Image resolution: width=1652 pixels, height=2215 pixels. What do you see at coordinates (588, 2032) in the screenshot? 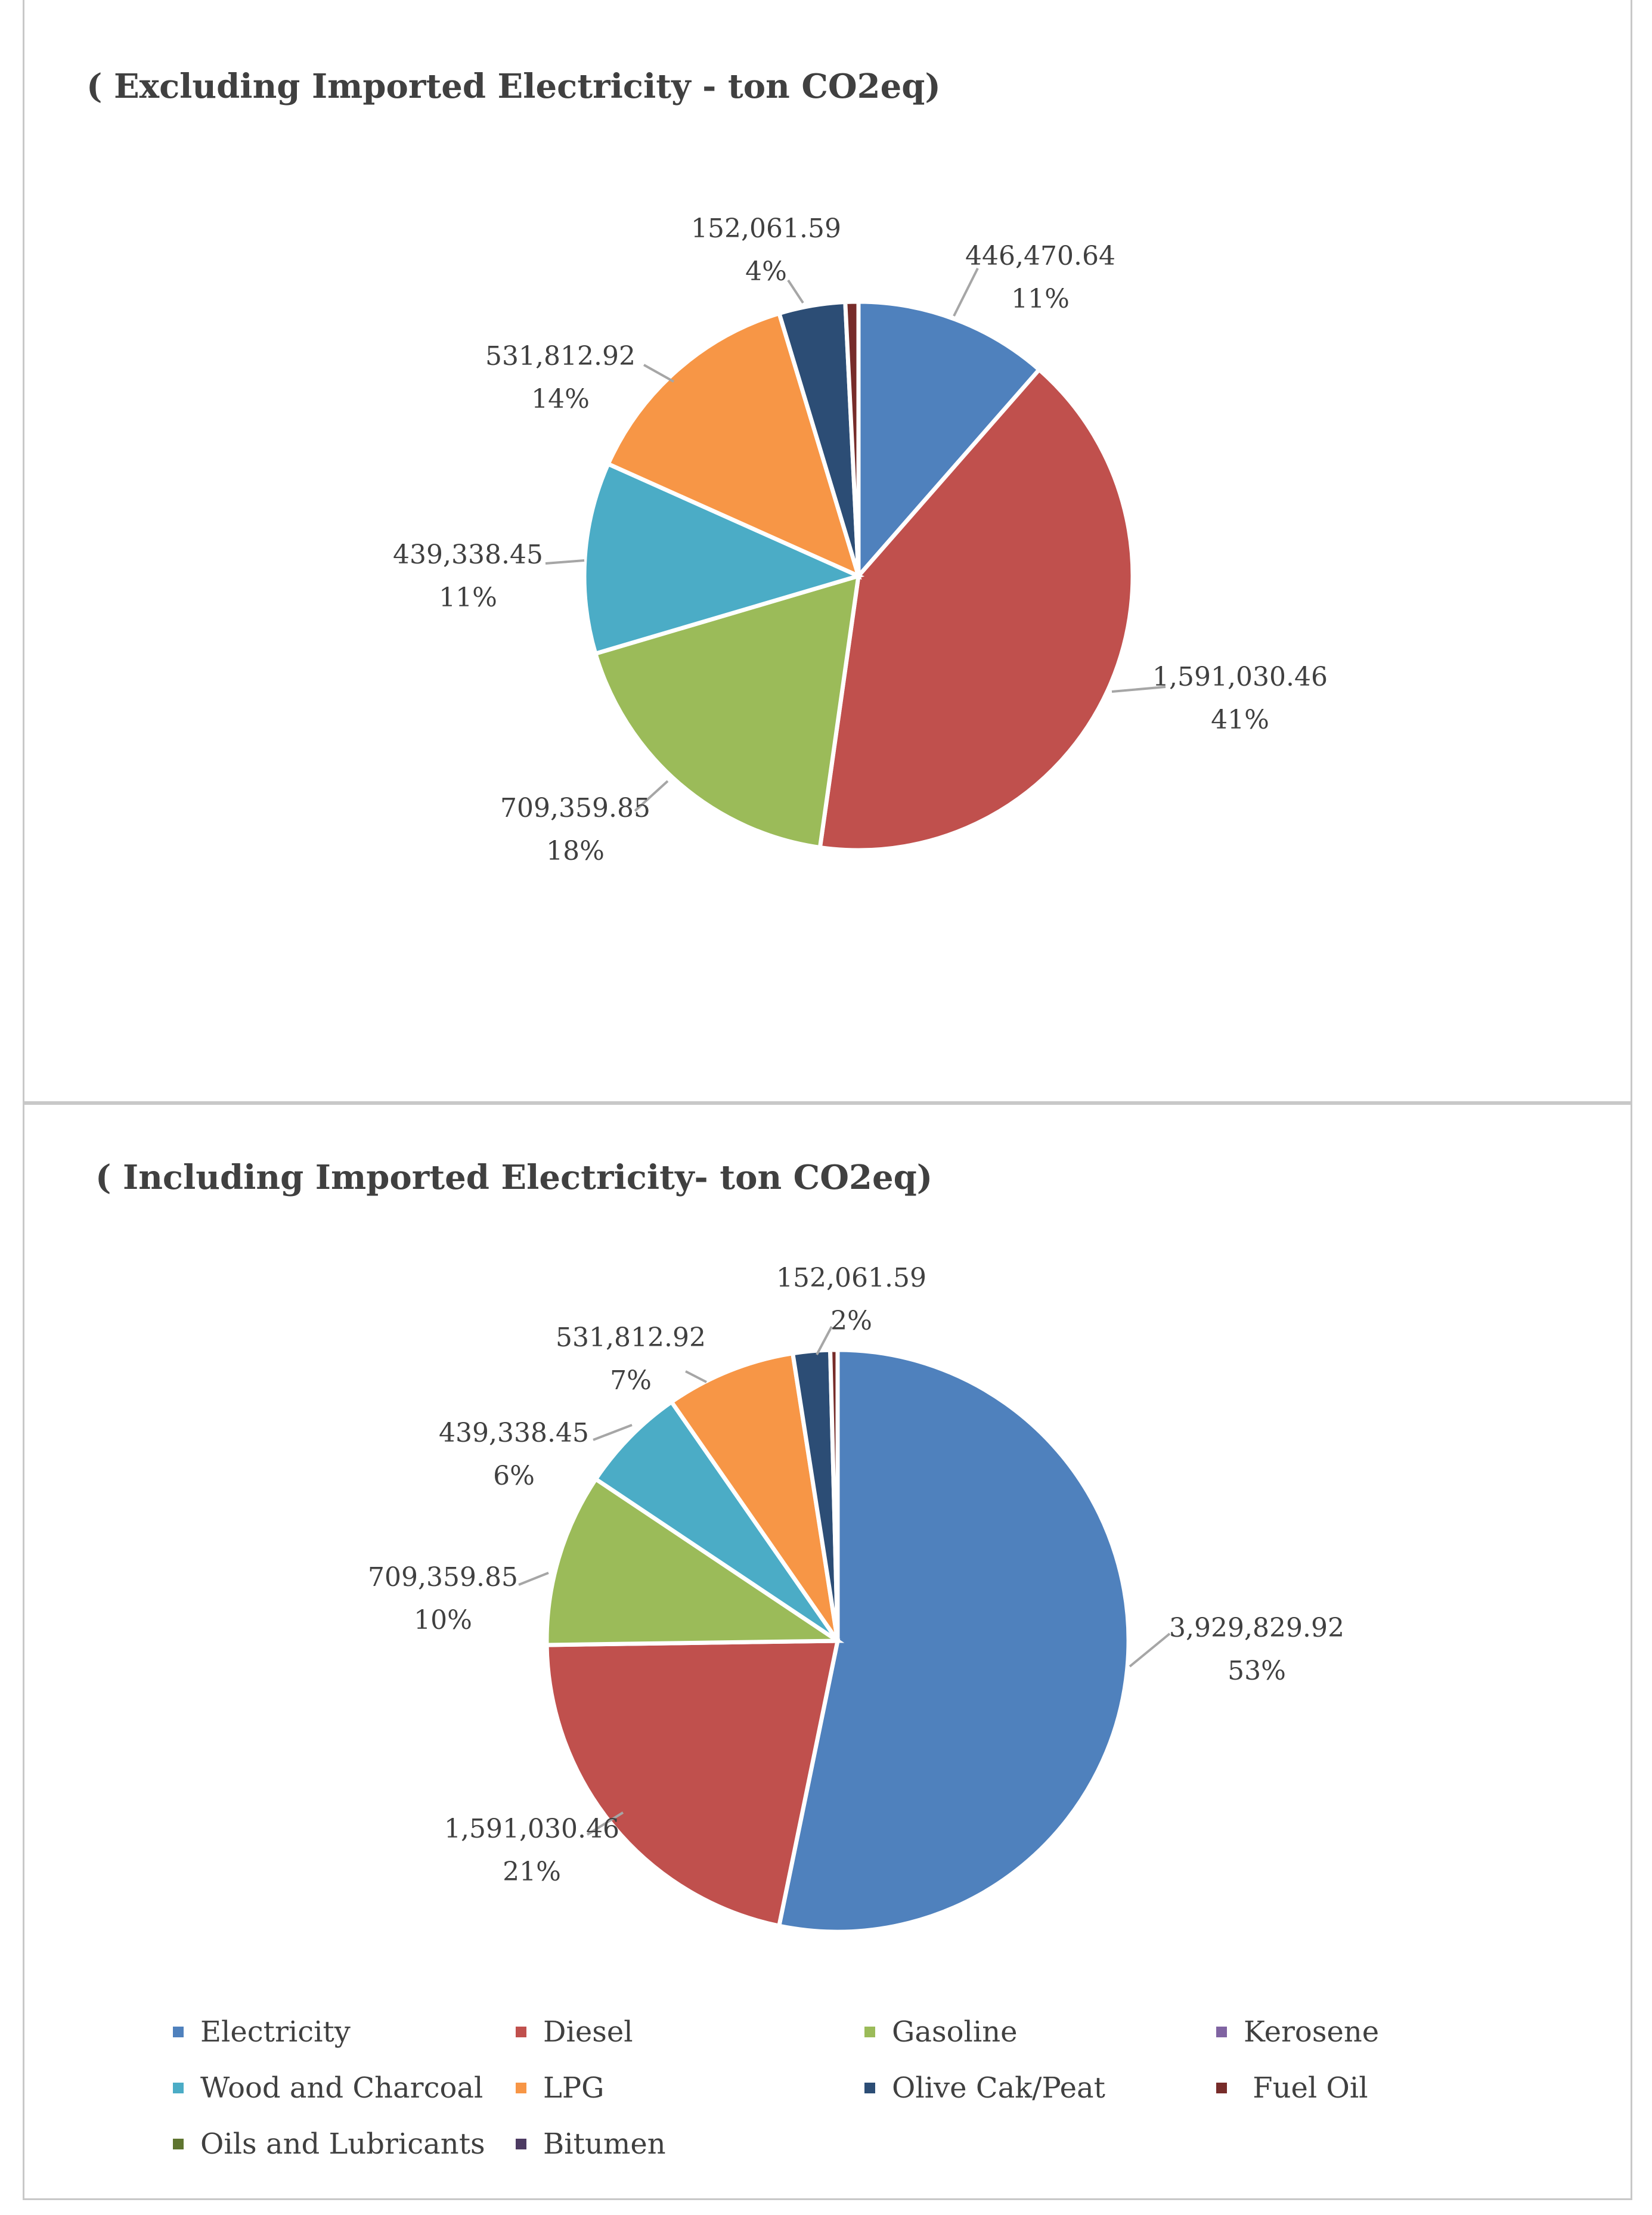
I see `legend-label: Diesel` at bounding box center [588, 2032].